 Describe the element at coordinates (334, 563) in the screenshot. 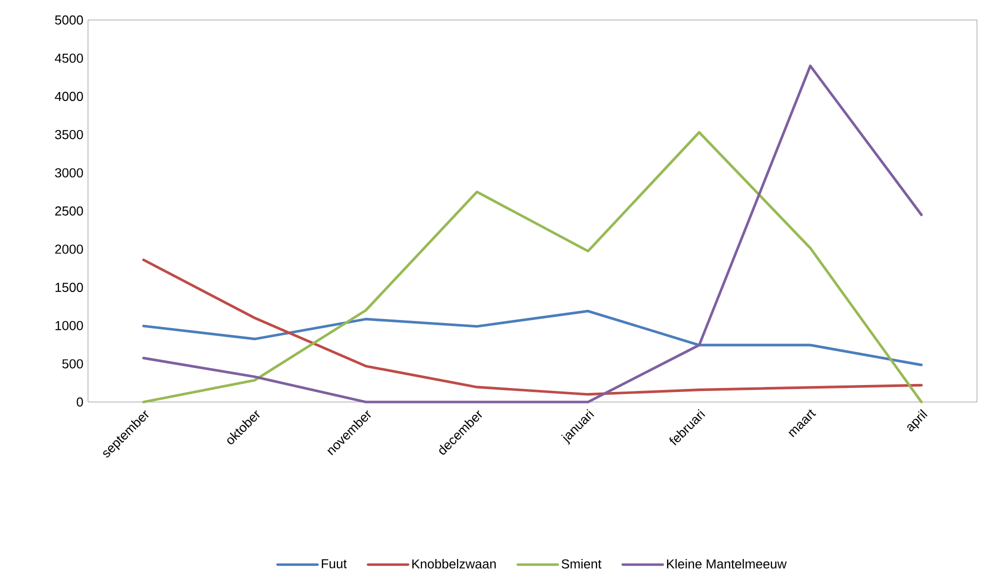

I see `legend-label: Fuut` at that location.